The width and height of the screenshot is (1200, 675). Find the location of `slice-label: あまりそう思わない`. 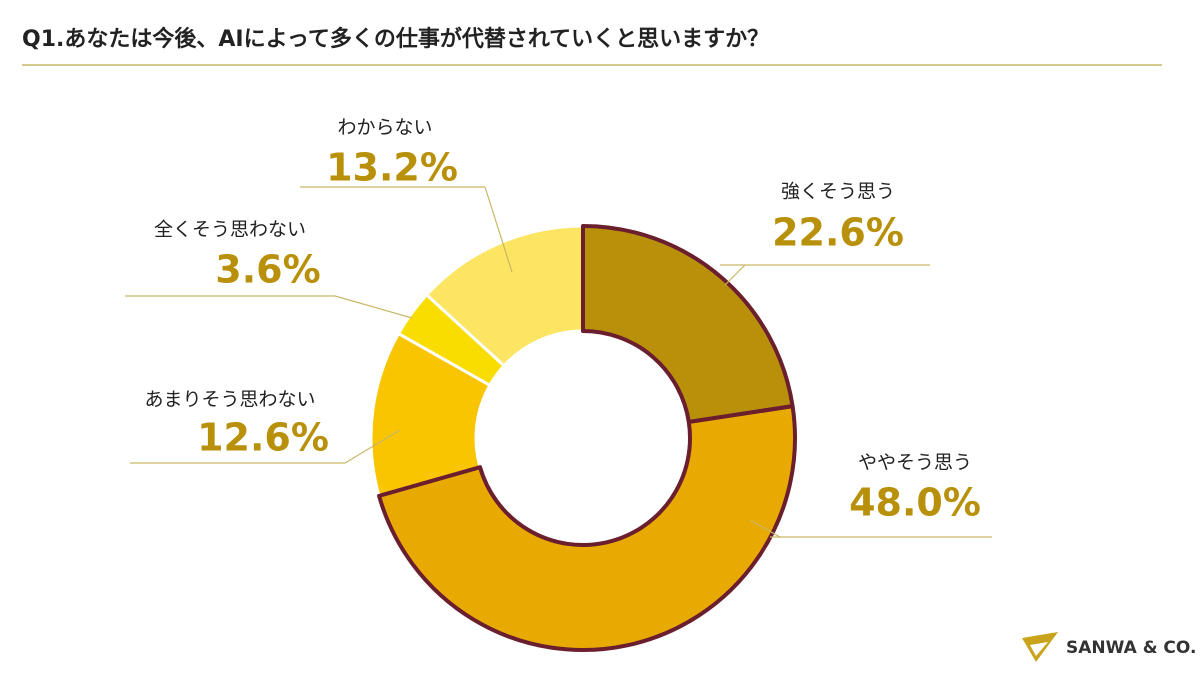

slice-label: あまりそう思わない is located at coordinates (229, 400).